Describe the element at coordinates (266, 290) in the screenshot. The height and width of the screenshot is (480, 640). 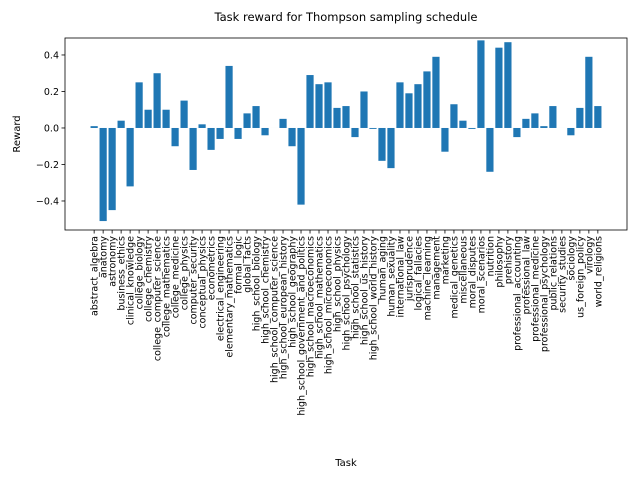
I see `x-tick-label: high_school_chemistry` at that location.